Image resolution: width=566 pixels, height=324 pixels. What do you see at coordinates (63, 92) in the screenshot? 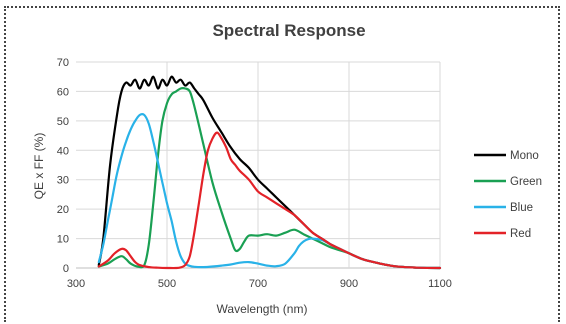
I see `y-tick-label: 60` at bounding box center [63, 92].